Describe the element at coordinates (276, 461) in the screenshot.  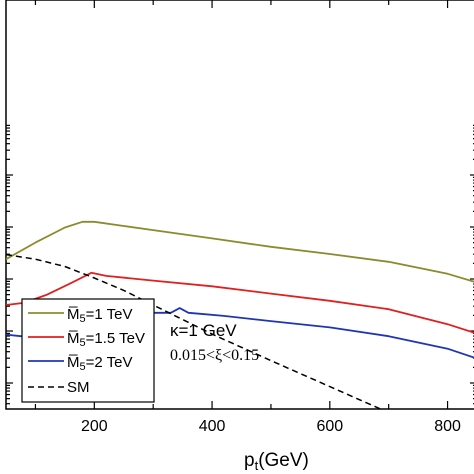
I see `x-axis-title: pt(GeV)` at that location.